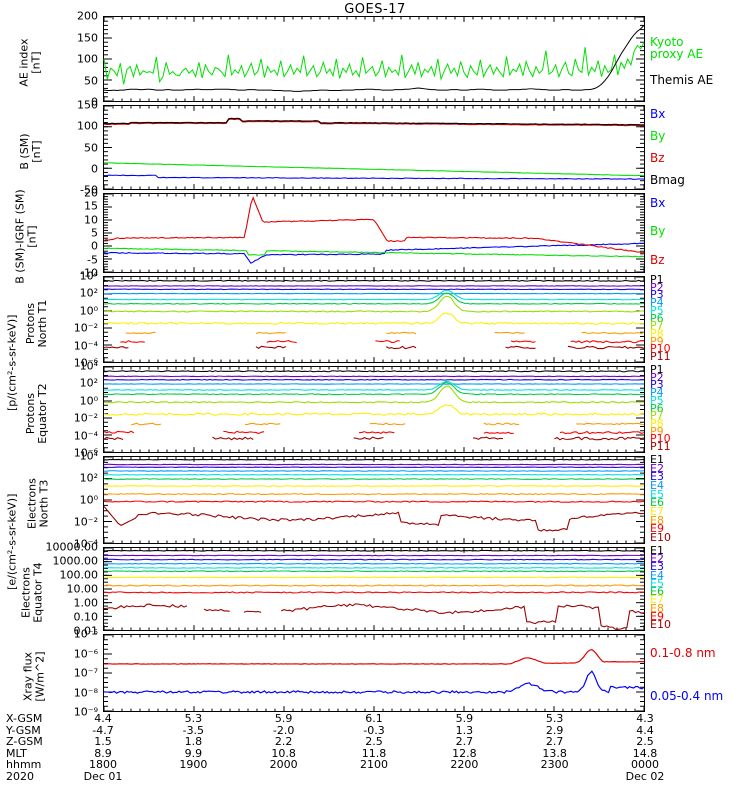 Image resolution: width=750 pixels, height=800 pixels. What do you see at coordinates (85, 634) in the screenshot?
I see `y-tick-label: 10⁻⁵` at bounding box center [85, 634].